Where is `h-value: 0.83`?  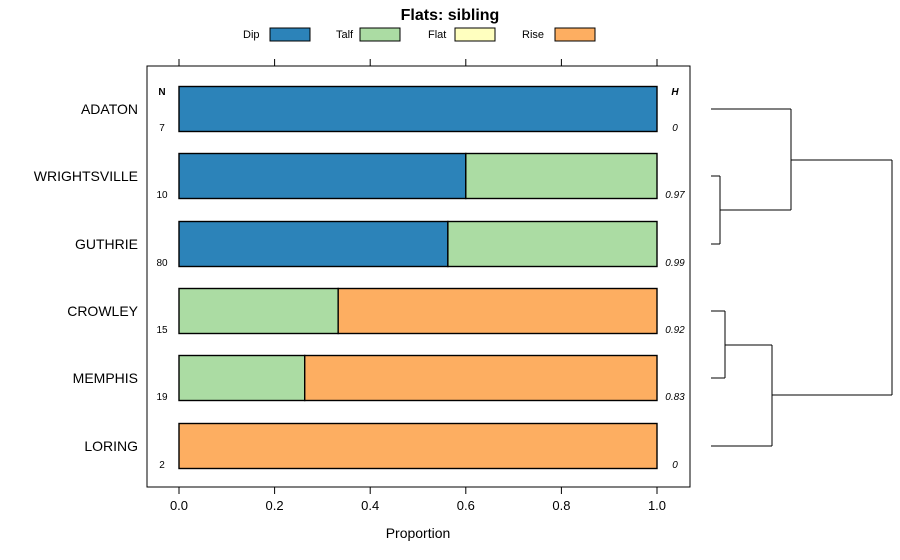 h-value: 0.83 is located at coordinates (675, 397).